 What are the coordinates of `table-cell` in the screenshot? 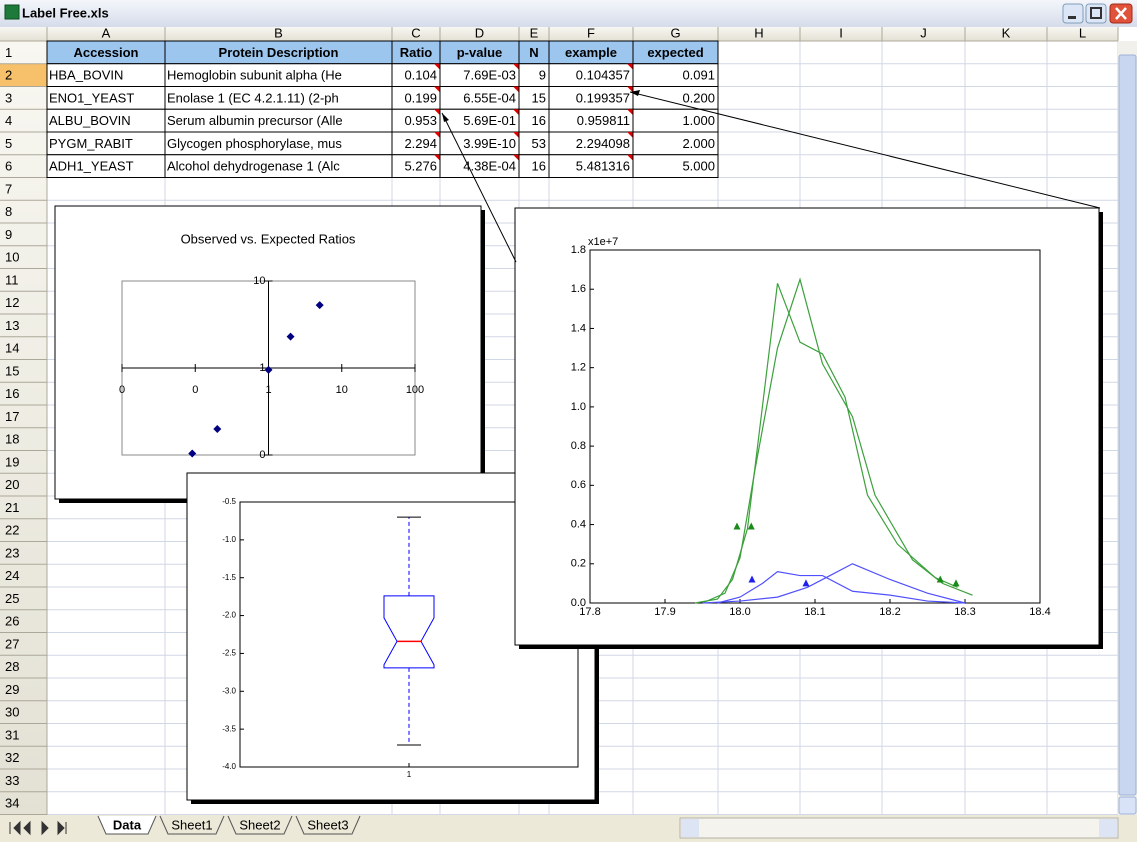 It's located at (675, 166).